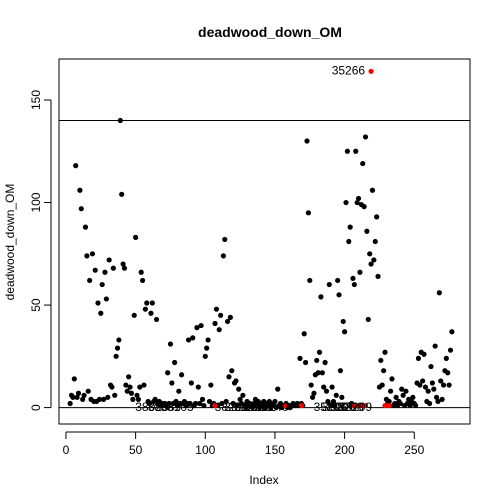 Image resolution: width=500 pixels, height=500 pixels. I want to click on point-label: 38260, so click(261, 407).